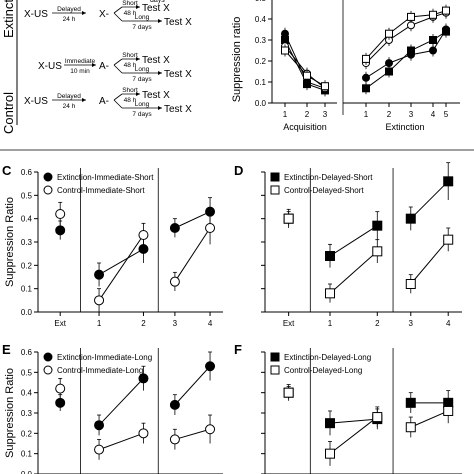 The height and width of the screenshot is (474, 474). Describe the element at coordinates (327, 357) in the screenshot. I see `legend-label: Extinction-Delayed-Long` at that location.